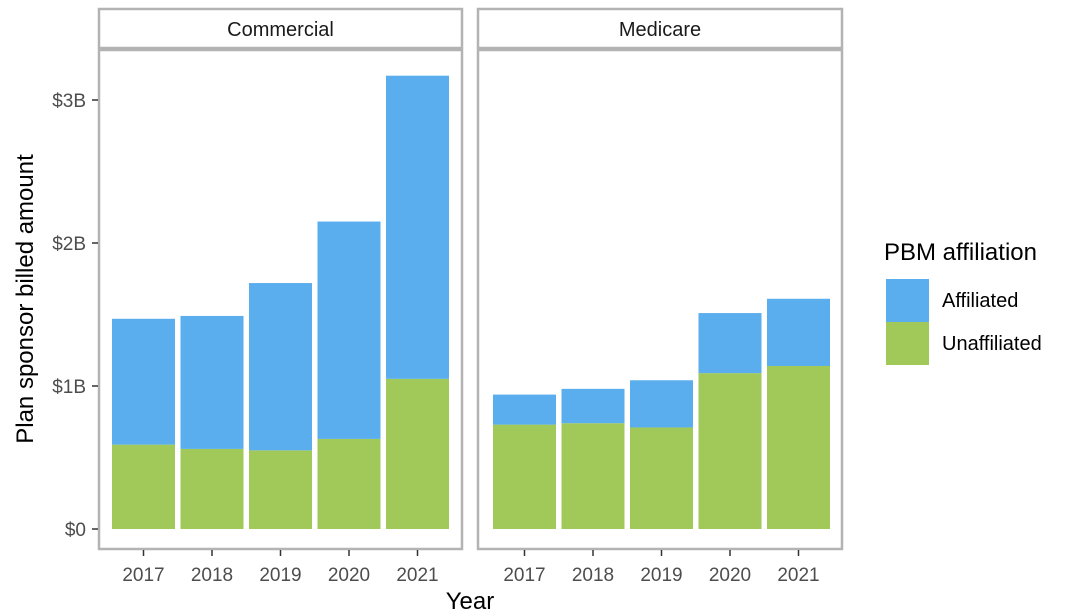 The image size is (1073, 616). Describe the element at coordinates (417, 453) in the screenshot. I see `bar-commercial-2021-unaffiliated` at that location.